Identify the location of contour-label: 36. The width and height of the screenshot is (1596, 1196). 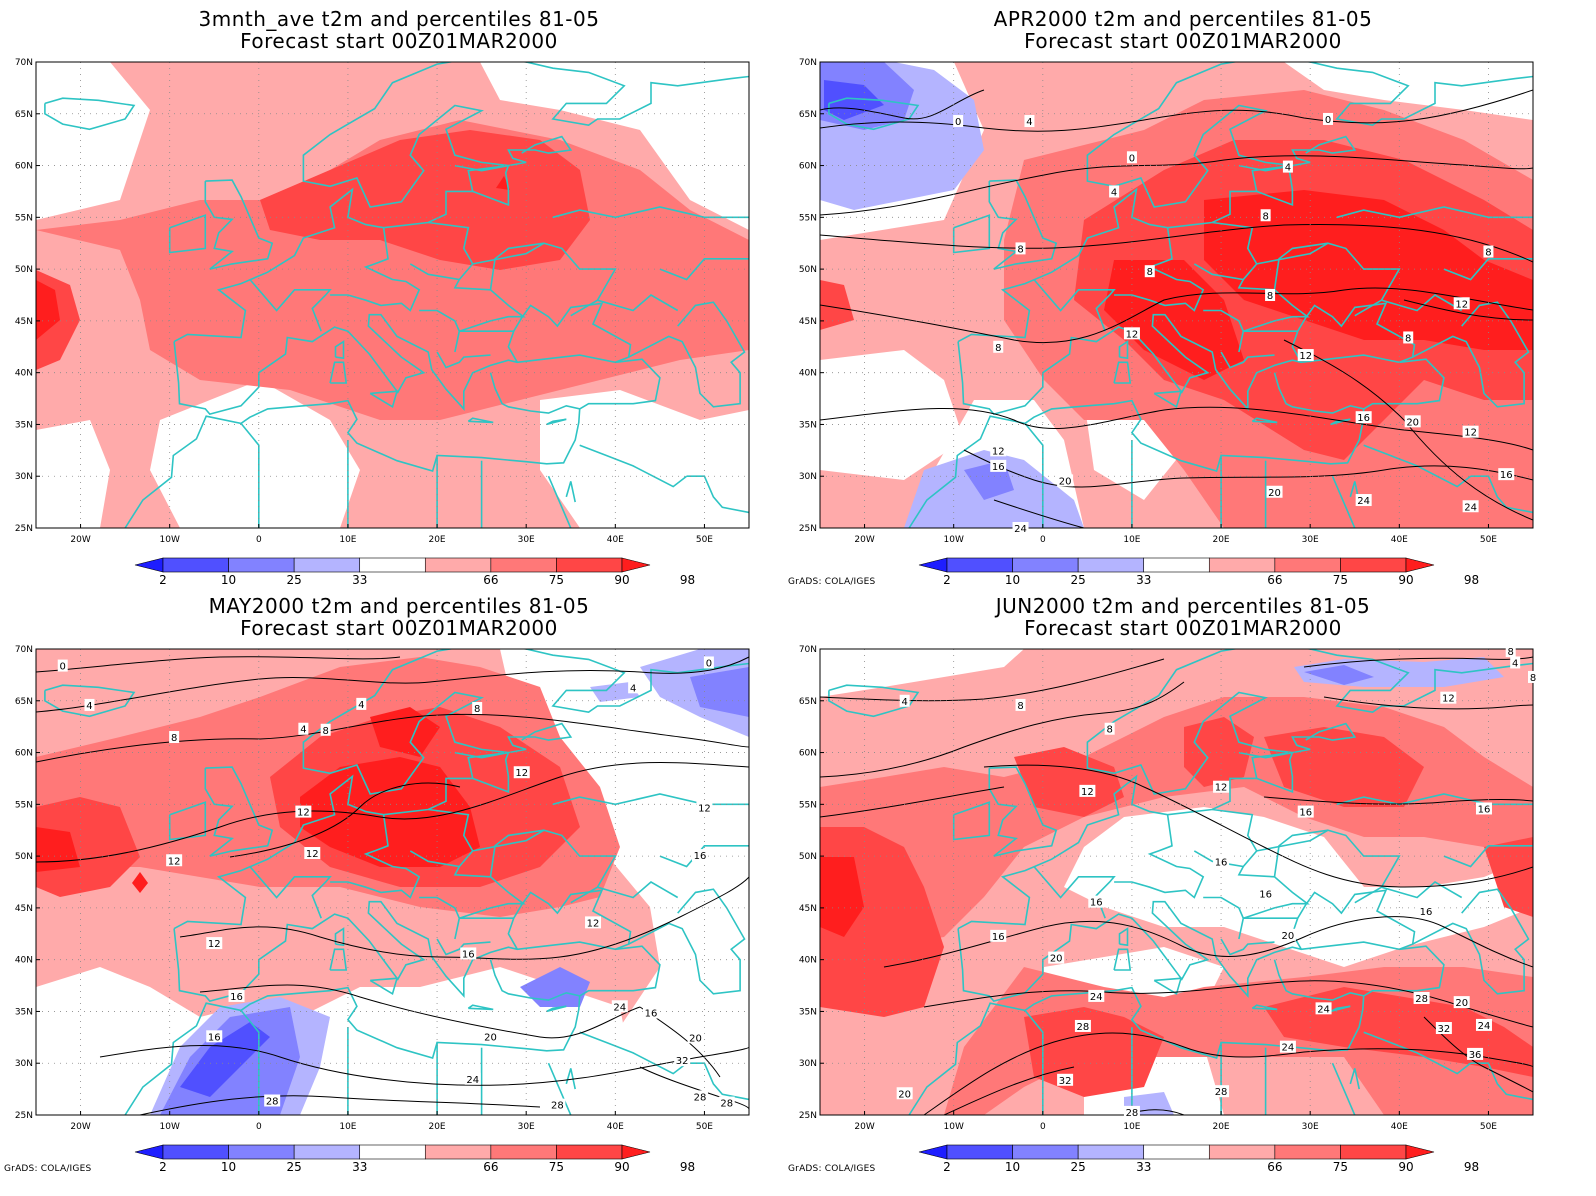
(1475, 1055).